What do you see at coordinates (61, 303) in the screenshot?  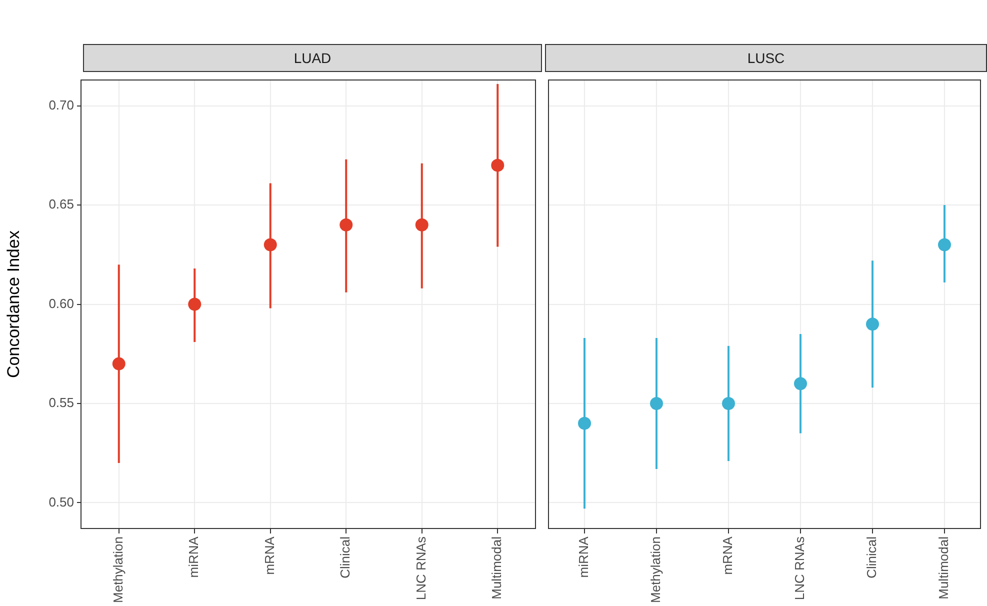 I see `y-tick-label: 0.60` at bounding box center [61, 303].